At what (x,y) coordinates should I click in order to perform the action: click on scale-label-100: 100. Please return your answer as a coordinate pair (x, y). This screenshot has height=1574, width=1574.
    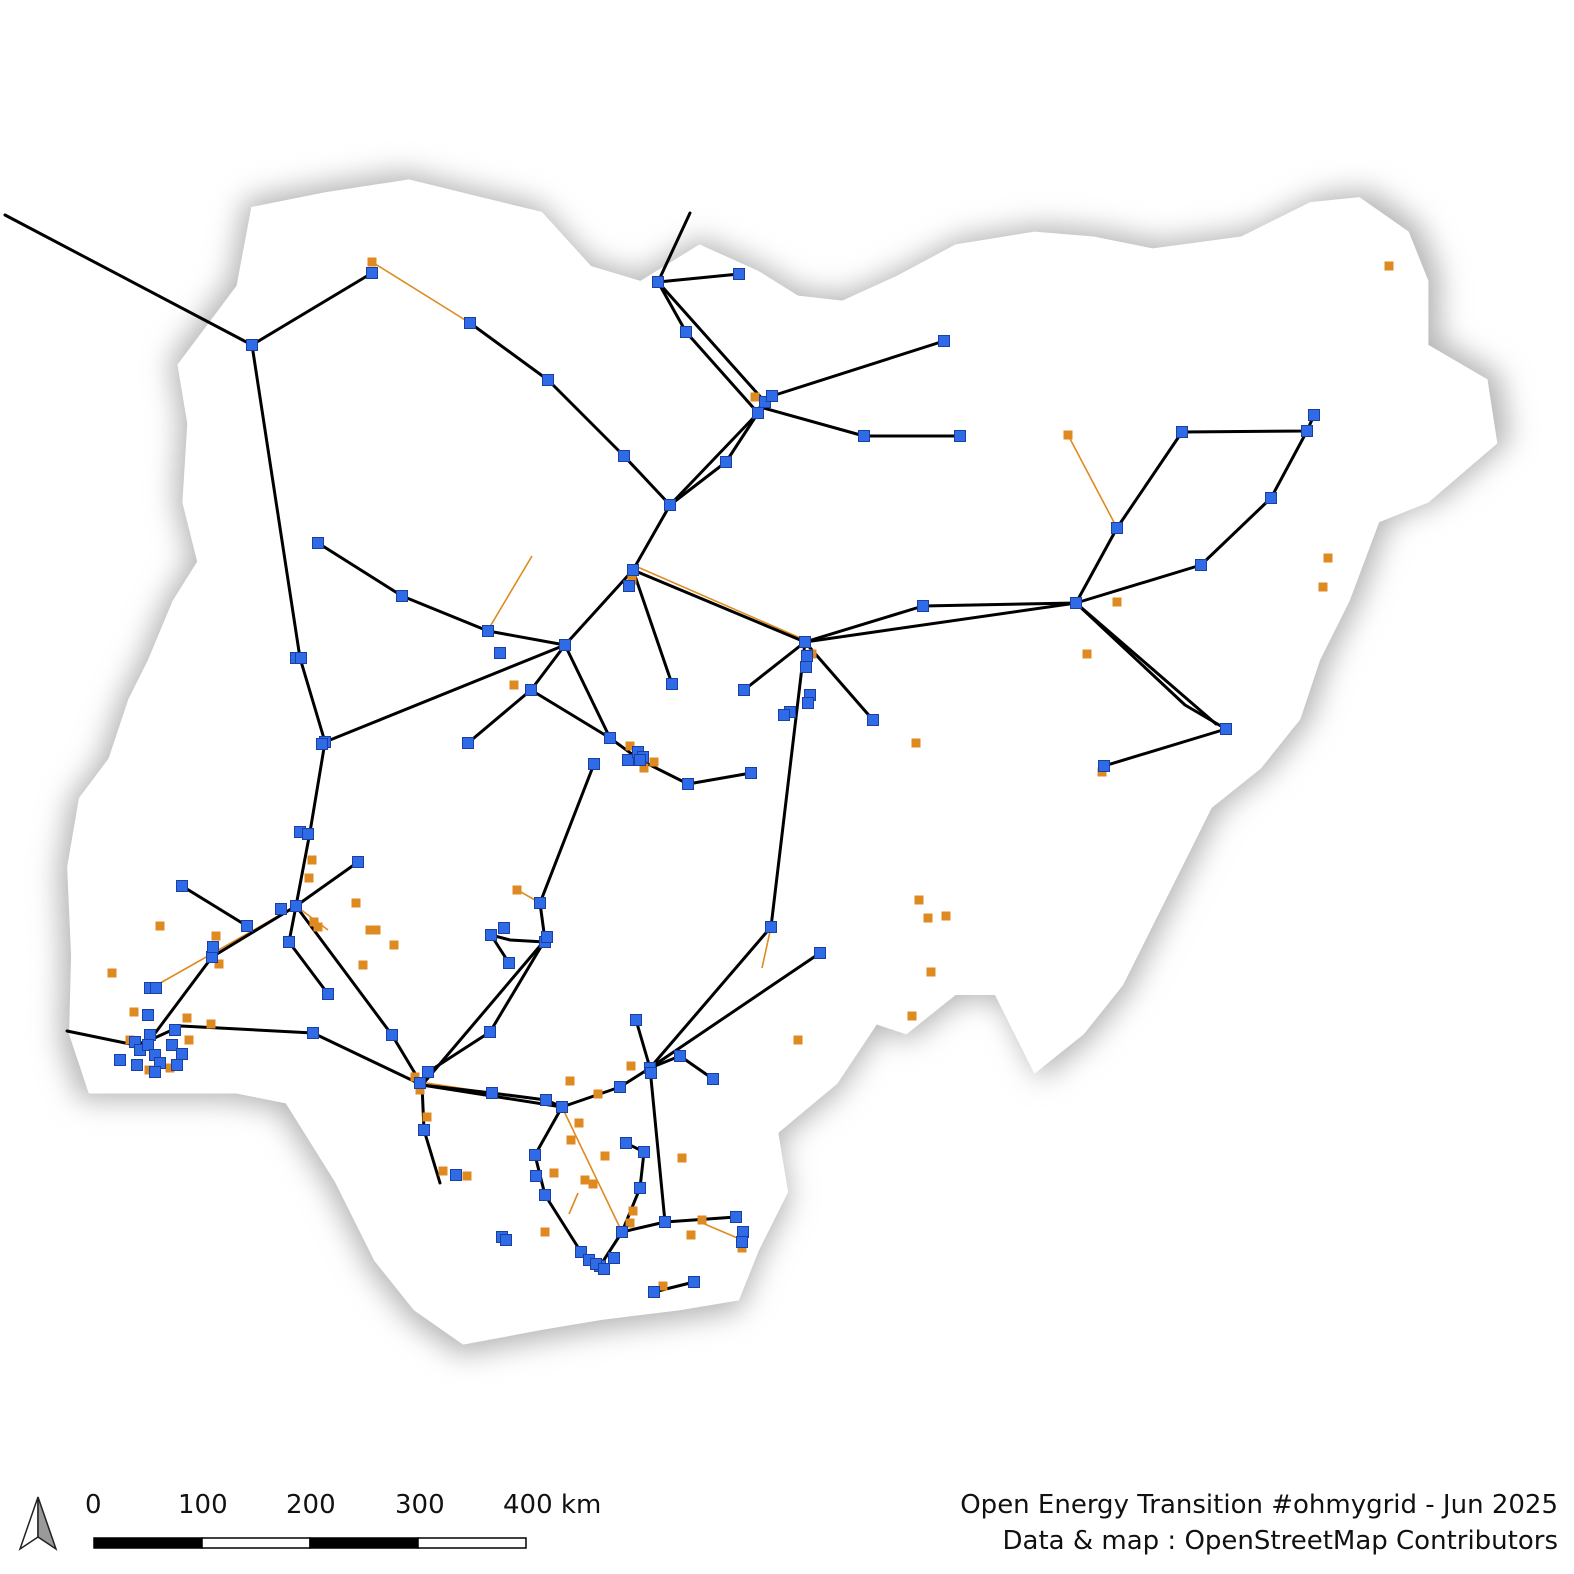
    Looking at the image, I should click on (203, 1505).